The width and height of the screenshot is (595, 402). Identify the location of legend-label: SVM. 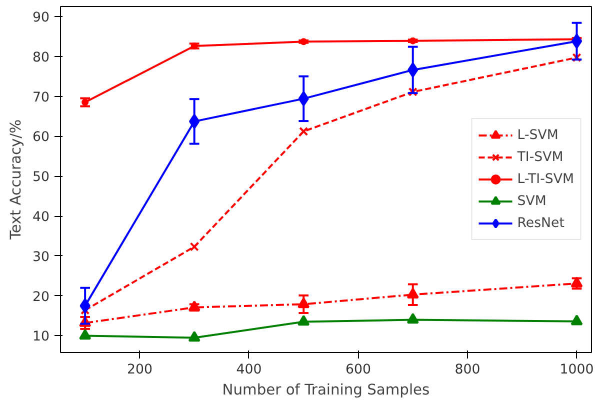
(531, 201).